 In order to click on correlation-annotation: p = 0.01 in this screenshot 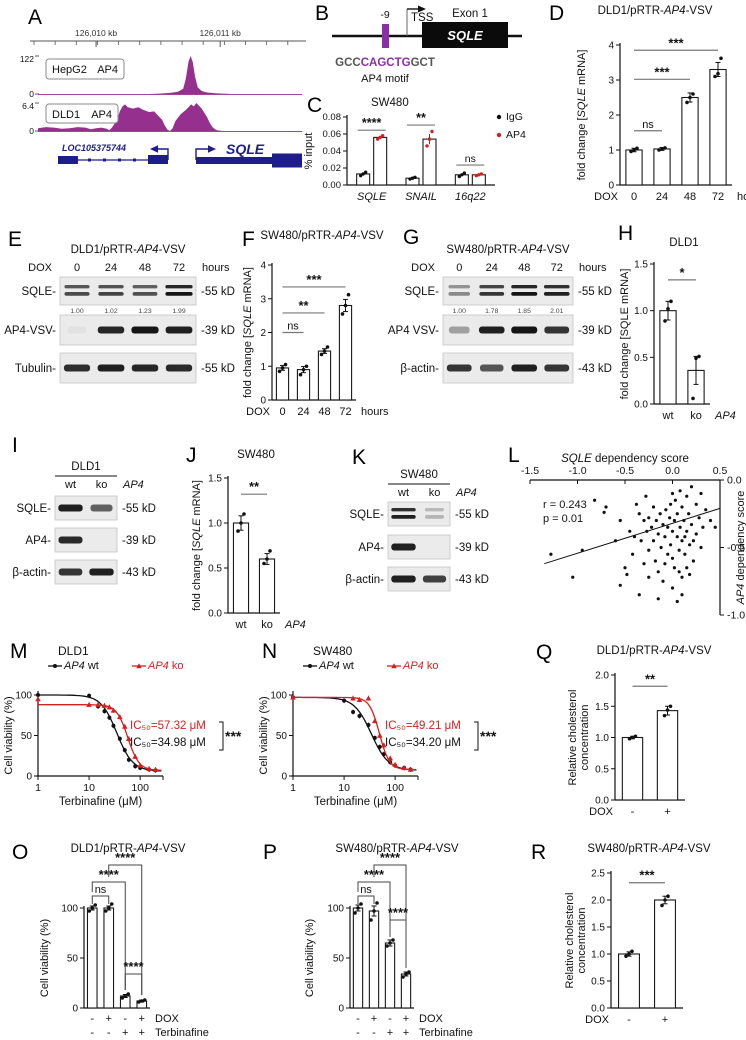, I will do `click(563, 519)`.